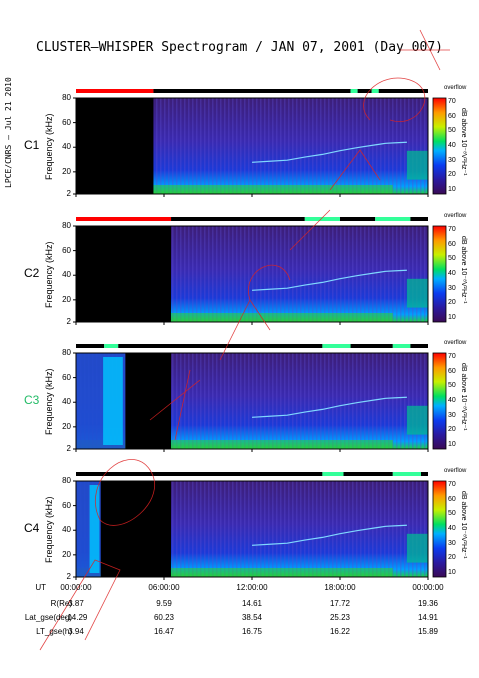 Image resolution: width=479 pixels, height=678 pixels. I want to click on panel-c1, so click(260, 143).